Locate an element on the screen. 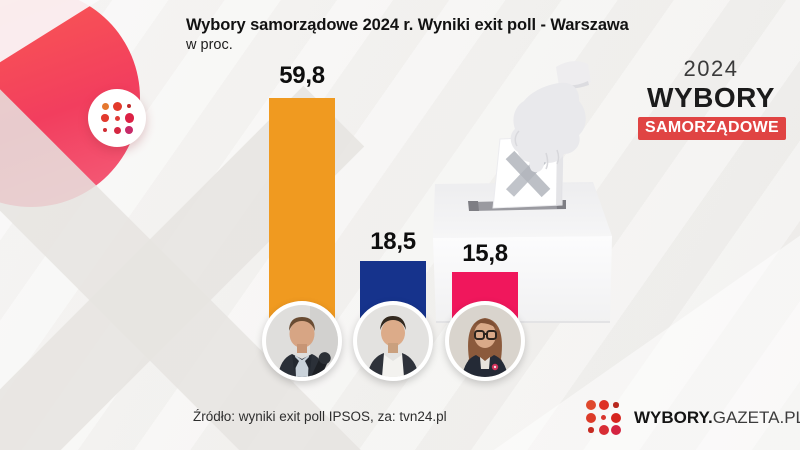  gazeta-dots-icon is located at coordinates (603, 417).